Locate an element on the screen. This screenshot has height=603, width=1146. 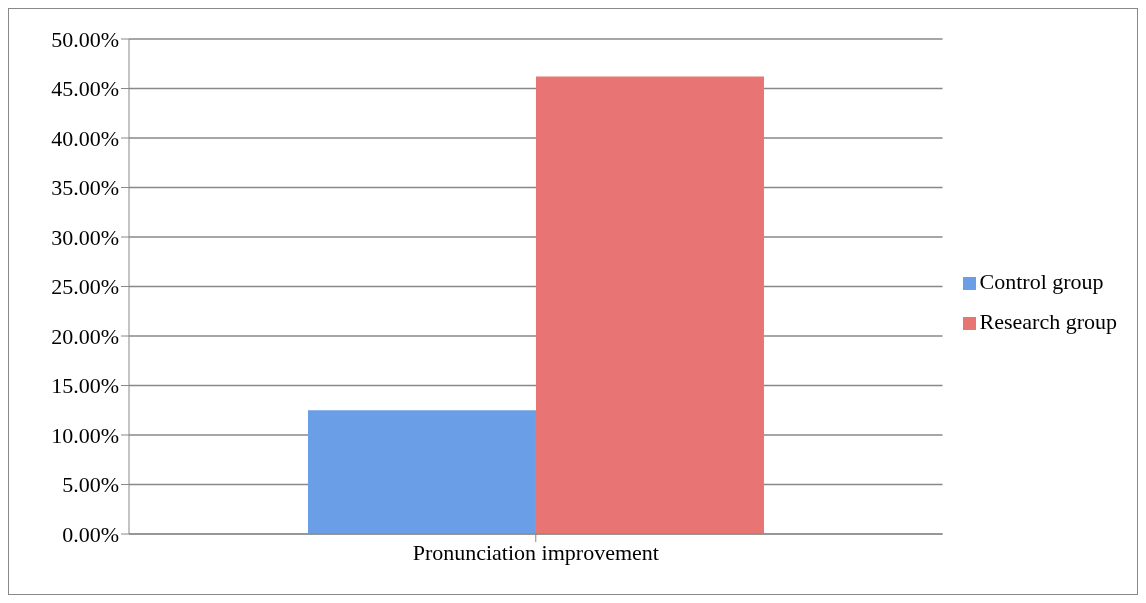
y-tick-label: 25.00% is located at coordinates (85, 287).